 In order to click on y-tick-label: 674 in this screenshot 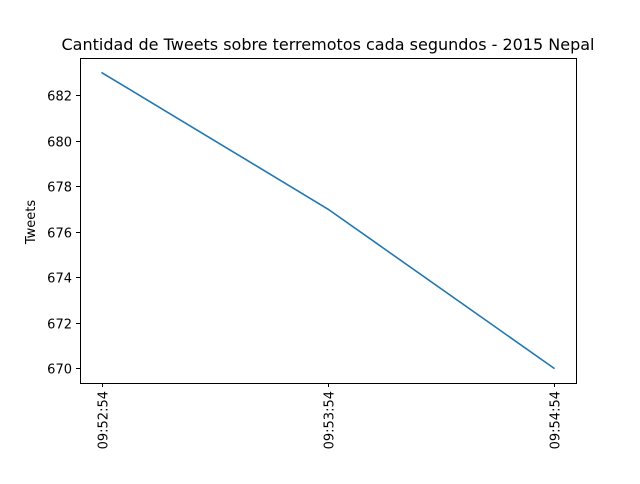, I will do `click(59, 279)`.